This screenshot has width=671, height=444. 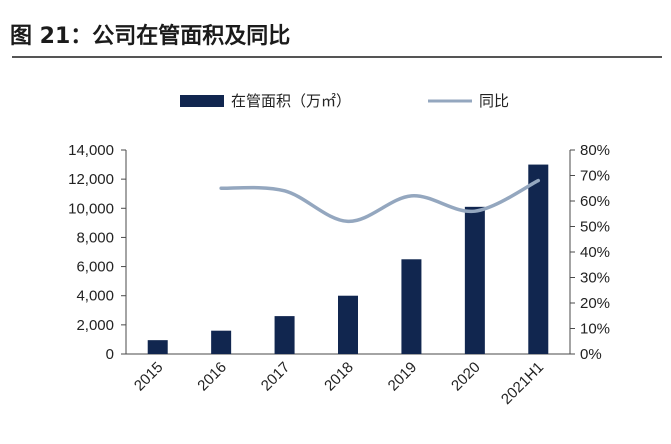 What do you see at coordinates (595, 329) in the screenshot?
I see `y-right-tick-label: 10%` at bounding box center [595, 329].